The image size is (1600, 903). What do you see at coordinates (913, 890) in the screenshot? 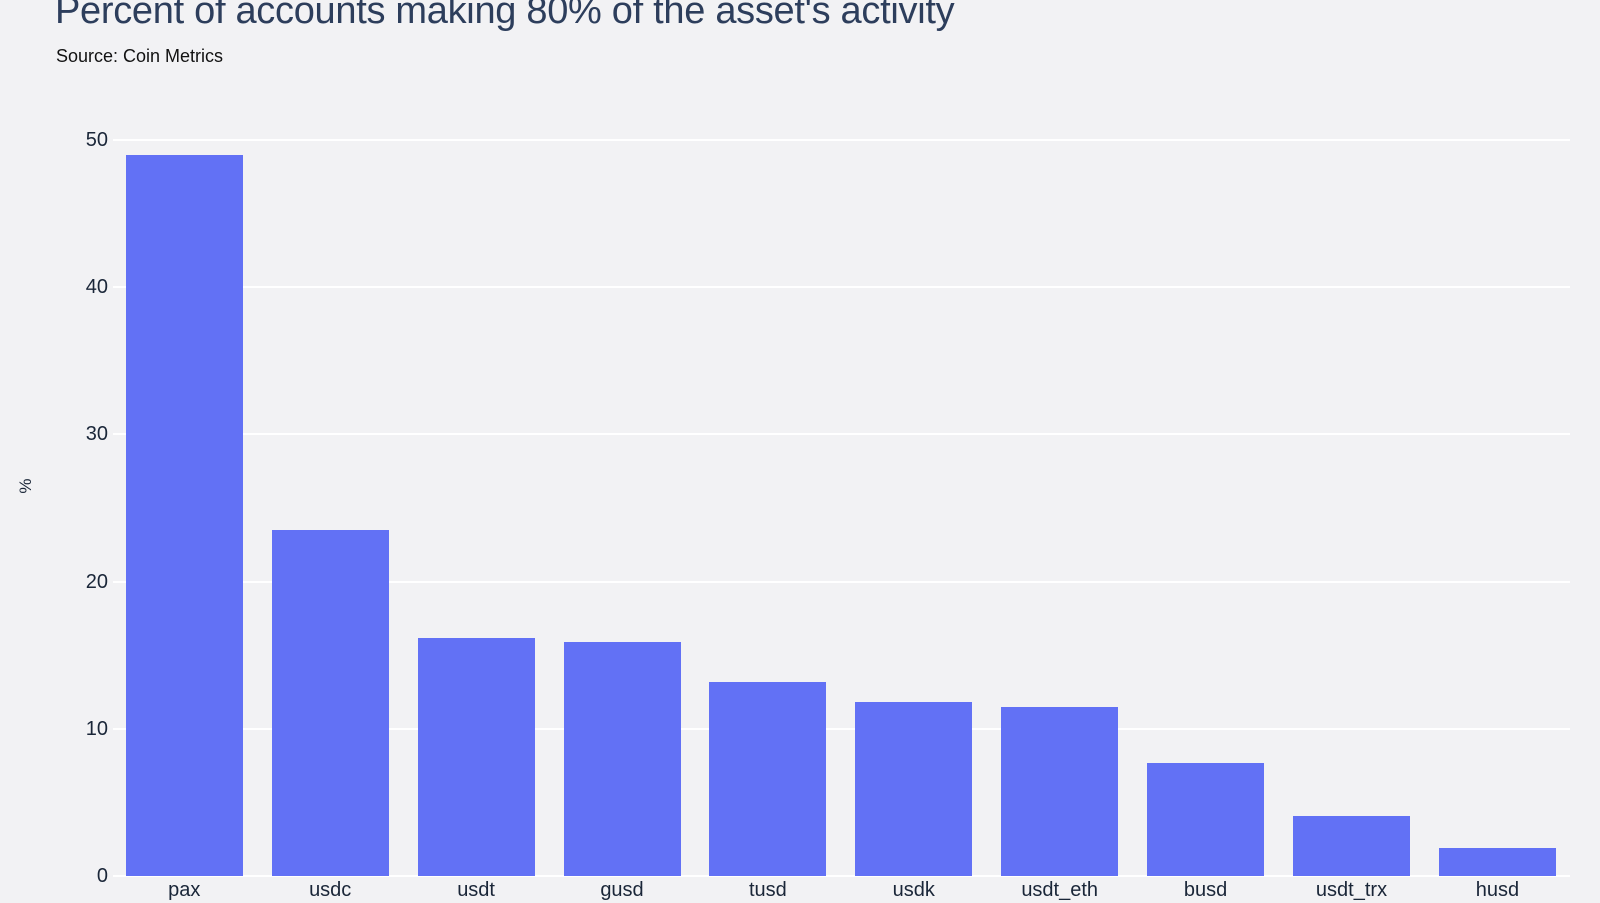
I see `x-tick-label-usdk: usdk` at bounding box center [913, 890].